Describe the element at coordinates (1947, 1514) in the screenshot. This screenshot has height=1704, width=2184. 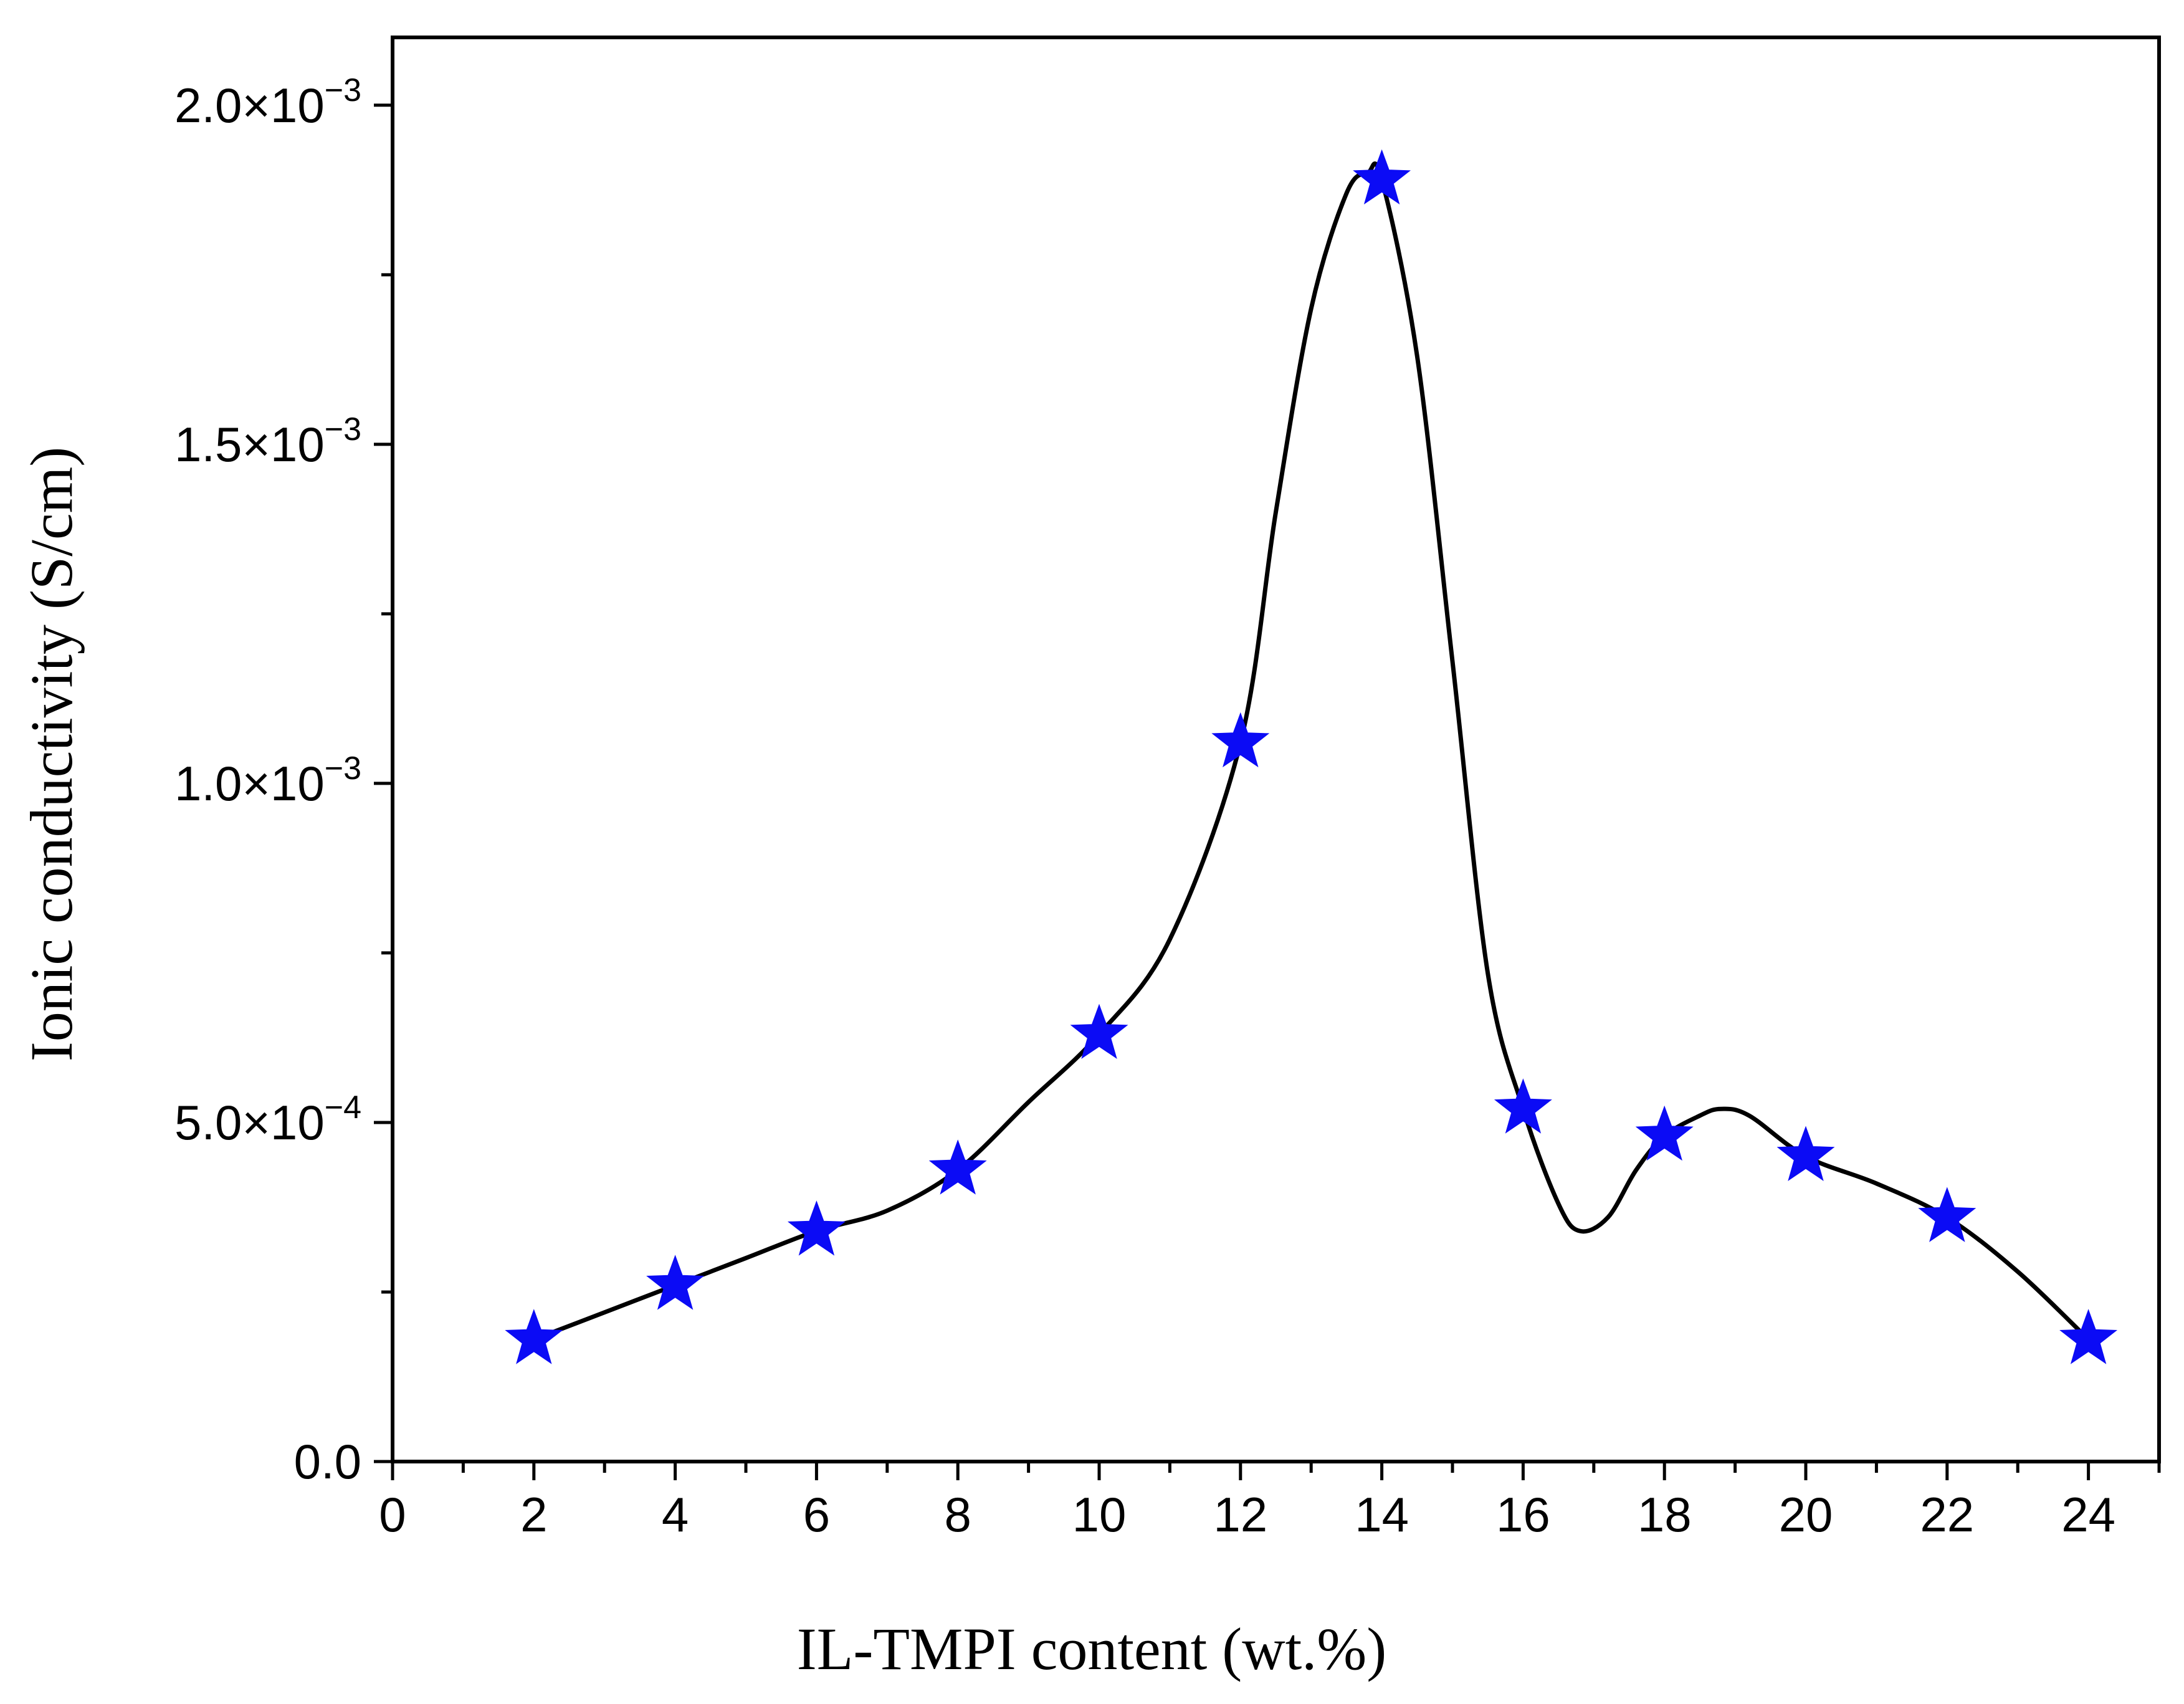
I see `x-tick-label: 22` at that location.